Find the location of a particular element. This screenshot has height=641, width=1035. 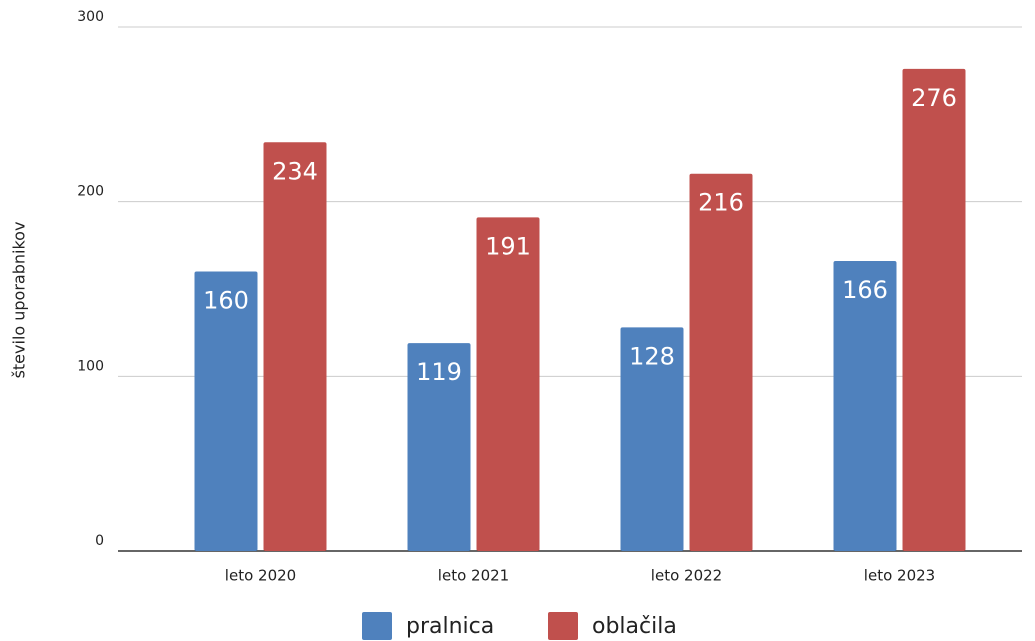

y-tick-label: 0 is located at coordinates (99, 541).